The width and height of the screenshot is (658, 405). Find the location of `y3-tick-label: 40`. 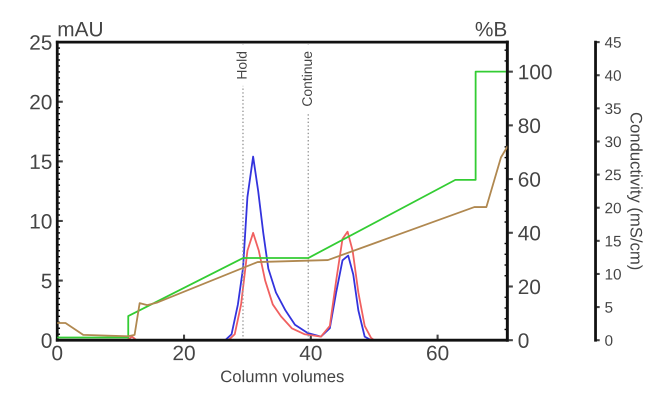

y3-tick-label: 40 is located at coordinates (612, 75).